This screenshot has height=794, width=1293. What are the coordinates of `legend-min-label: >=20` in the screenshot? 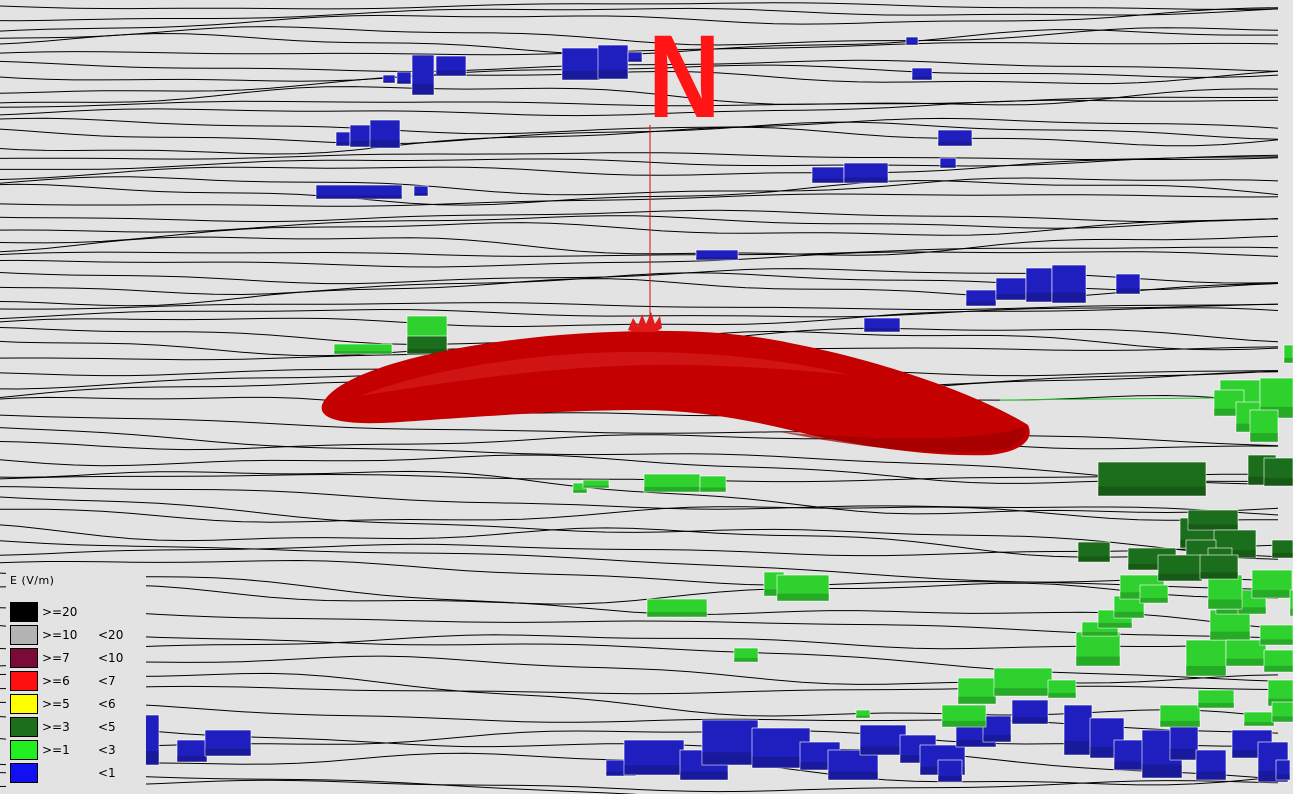 It's located at (60, 612).